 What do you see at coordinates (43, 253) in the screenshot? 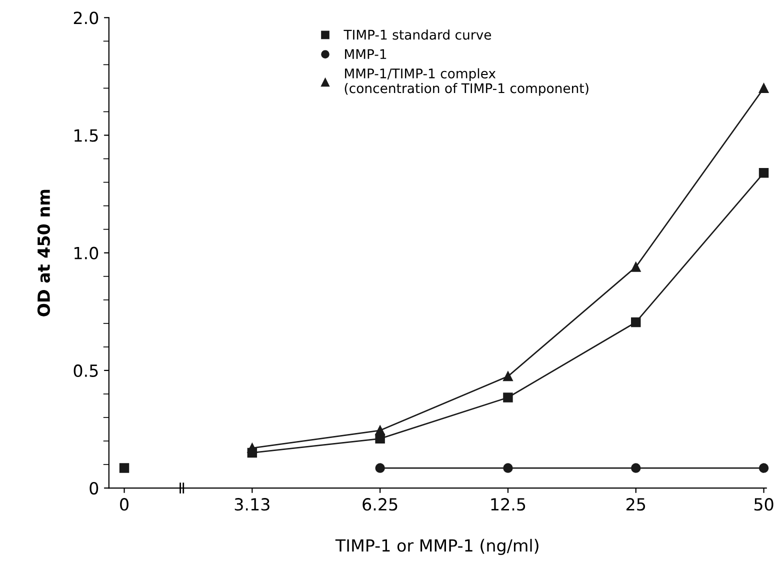
I see `y-axis-title: OD at 450 nm` at bounding box center [43, 253].